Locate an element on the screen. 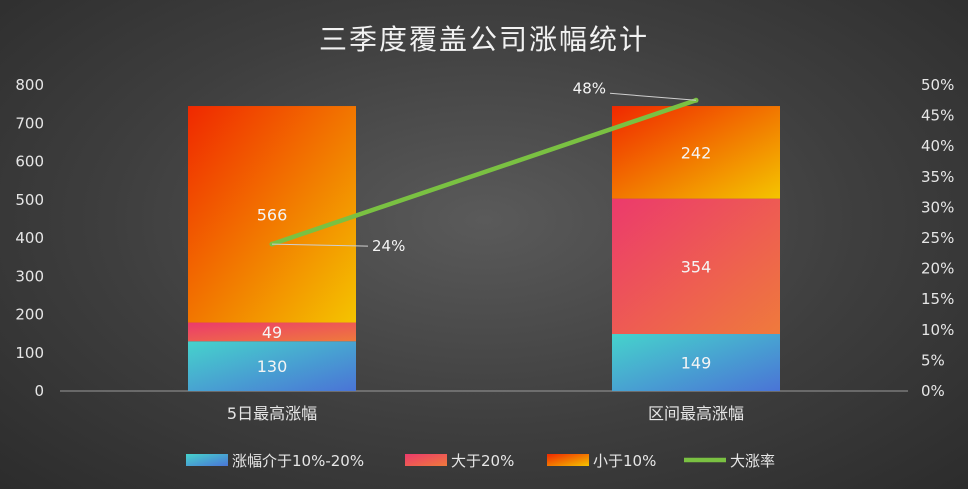 The image size is (968, 489). y-right-tick-label: 20% is located at coordinates (937, 269).